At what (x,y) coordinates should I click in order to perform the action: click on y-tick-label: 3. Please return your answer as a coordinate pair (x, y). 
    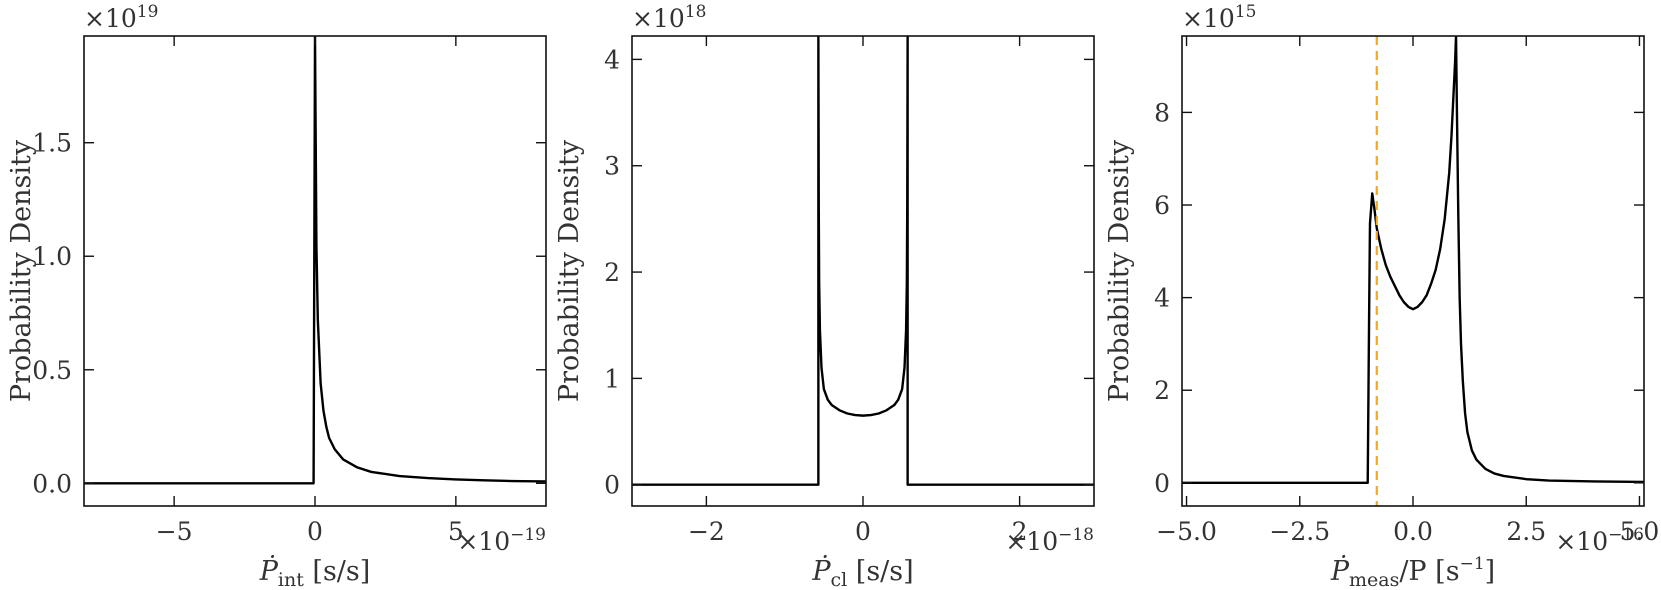
    Looking at the image, I should click on (612, 166).